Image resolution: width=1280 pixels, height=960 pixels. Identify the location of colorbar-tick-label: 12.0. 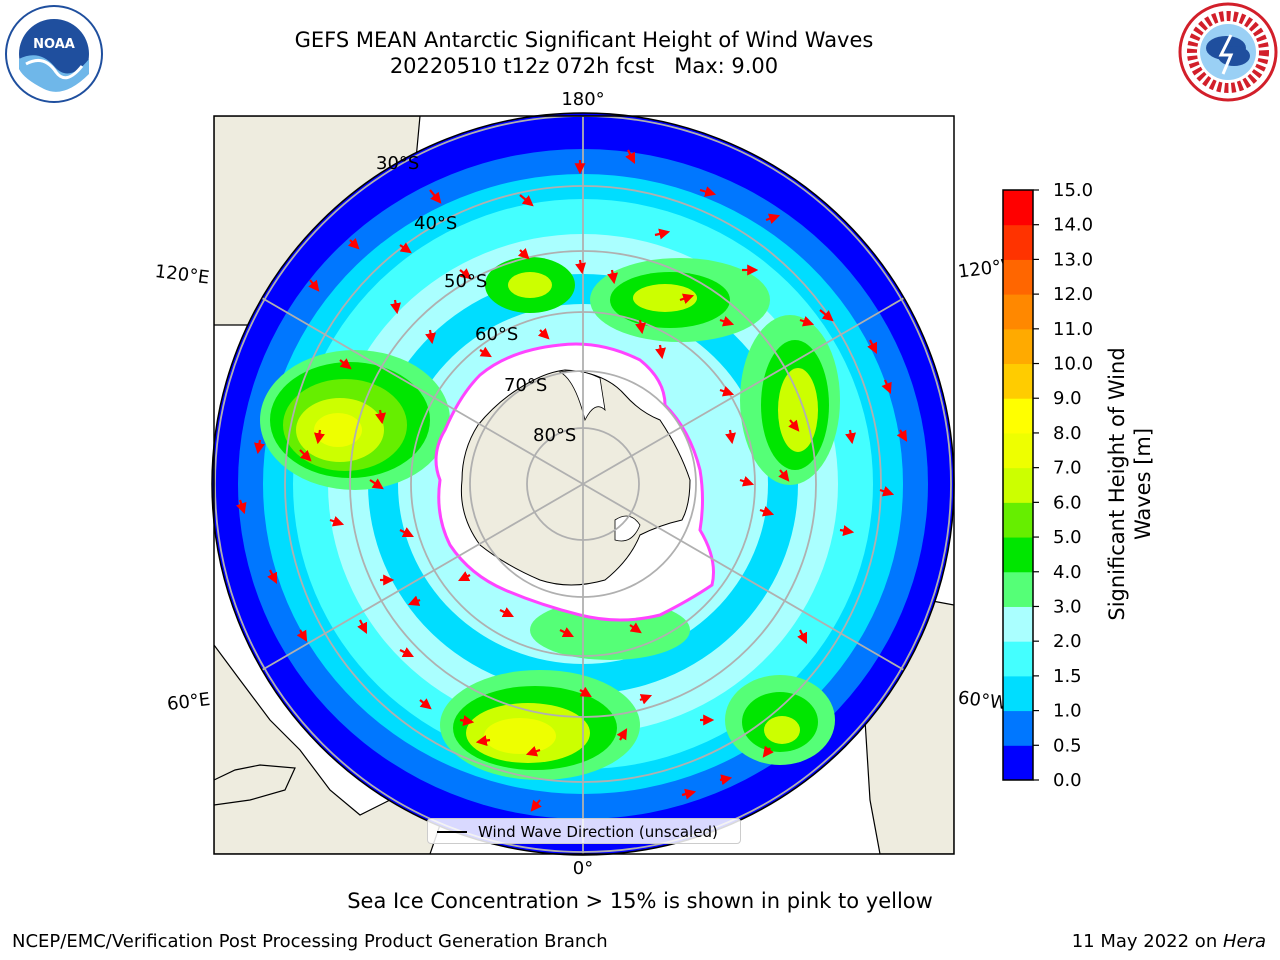
(1073, 294).